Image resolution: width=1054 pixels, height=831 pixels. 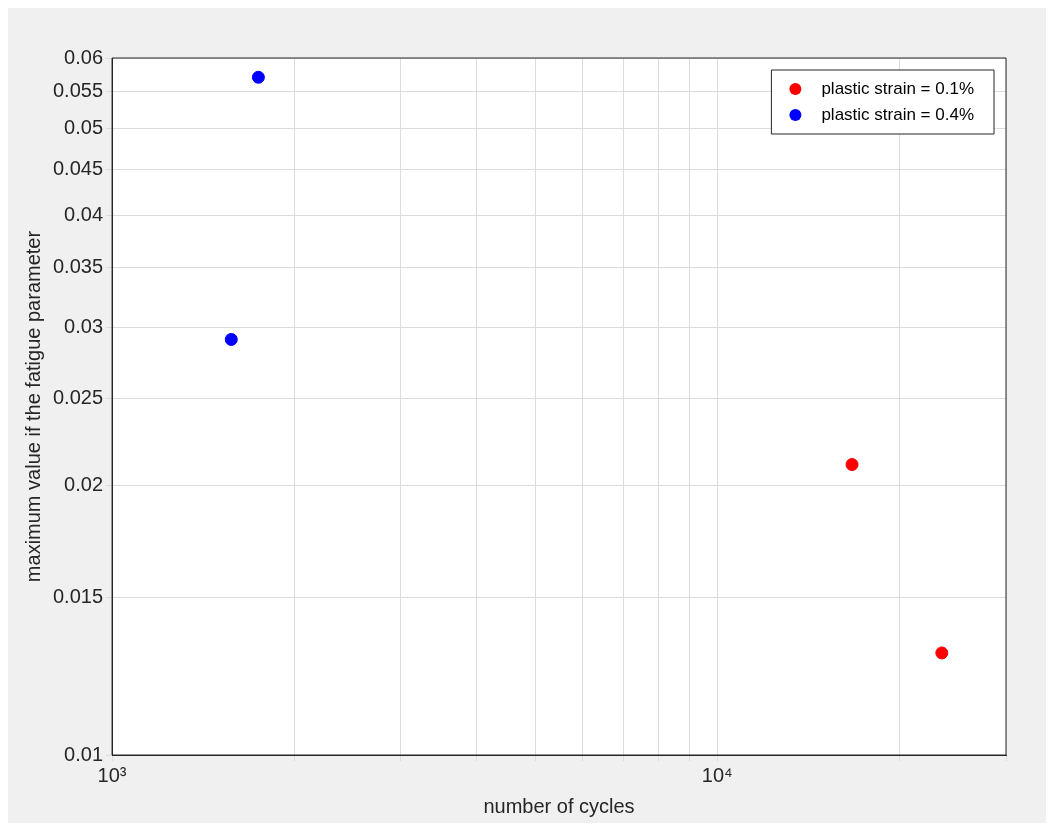 I want to click on y-tick-label: 0.055, so click(x=78, y=90).